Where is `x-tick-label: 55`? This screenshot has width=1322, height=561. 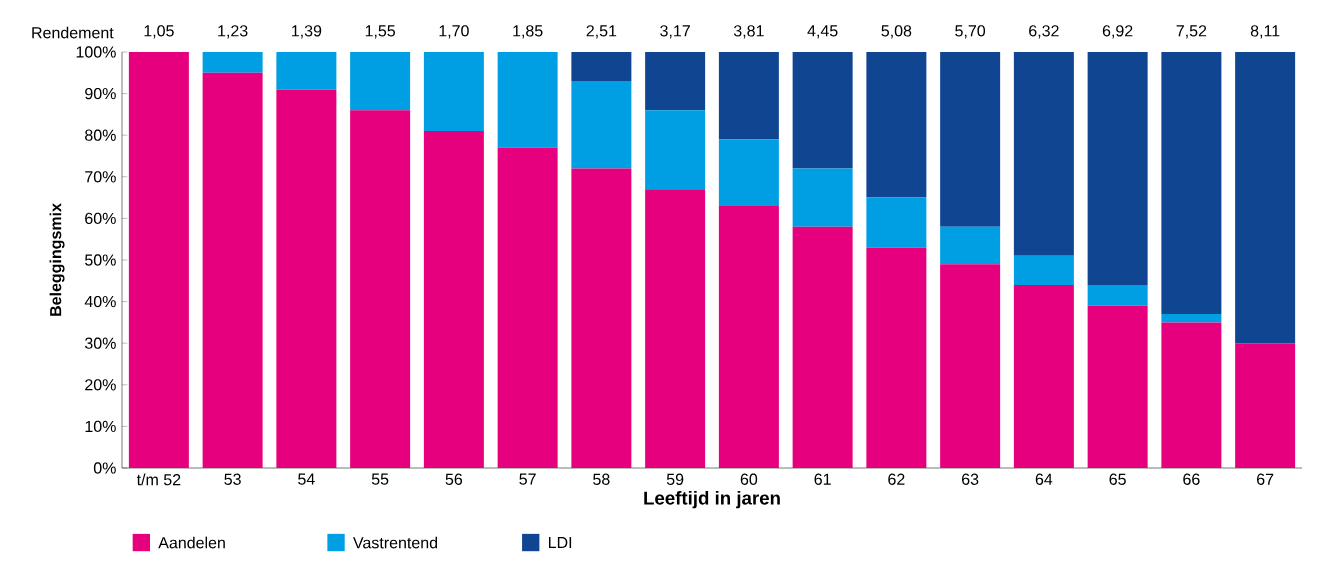
x-tick-label: 55 is located at coordinates (380, 479).